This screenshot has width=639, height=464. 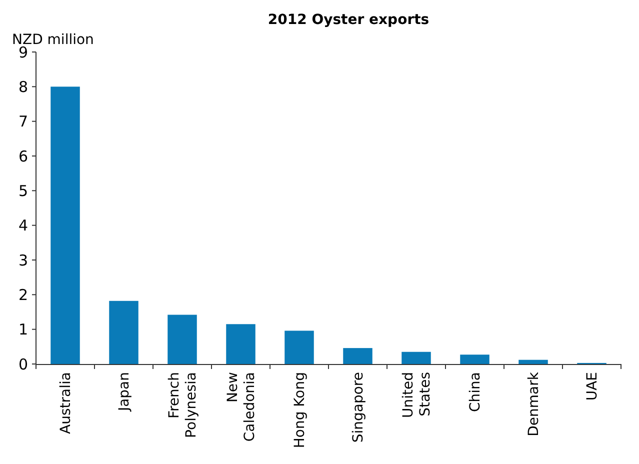 I want to click on y-tick-label: 6, so click(x=23, y=156).